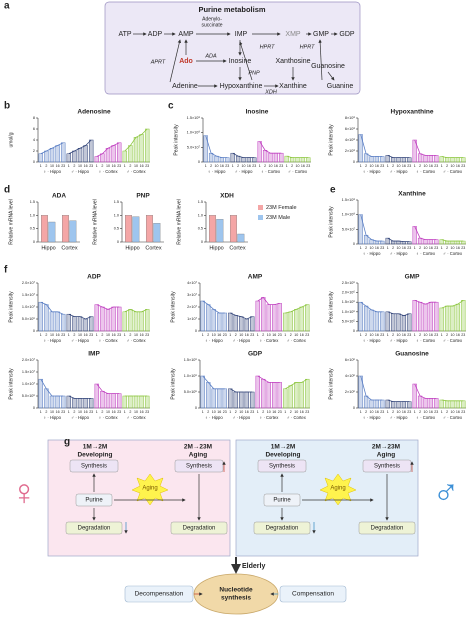  Describe the element at coordinates (361, 335) in the screenshot. I see `x-tick-label: 1` at that location.